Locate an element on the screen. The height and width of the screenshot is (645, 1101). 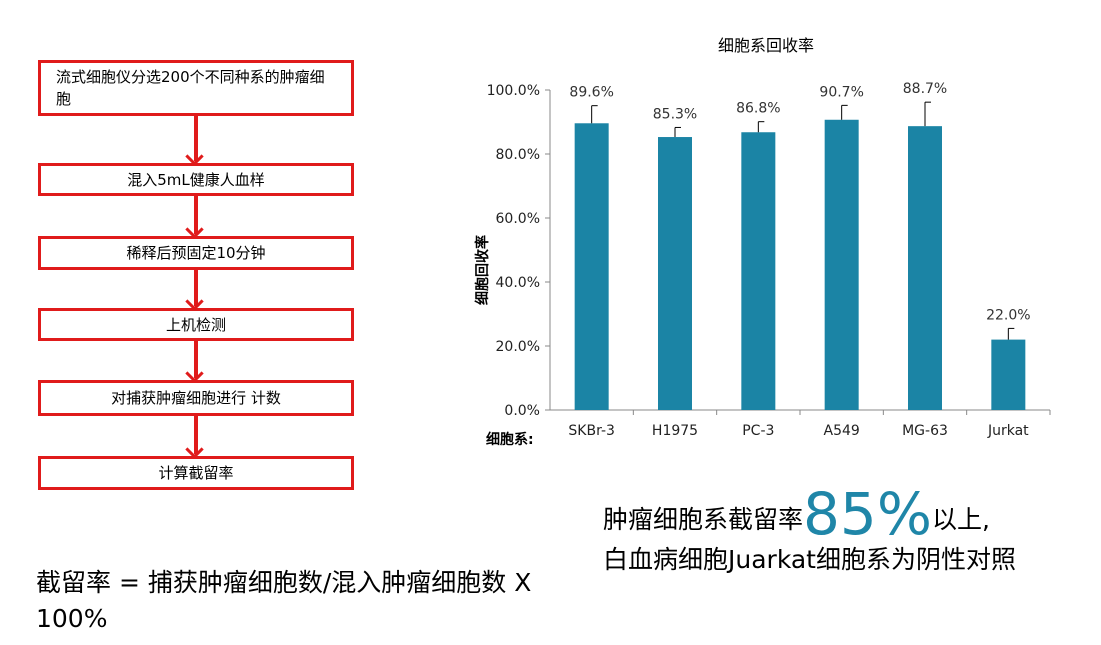
flow-step-label: 计算截留率 is located at coordinates (196, 473).